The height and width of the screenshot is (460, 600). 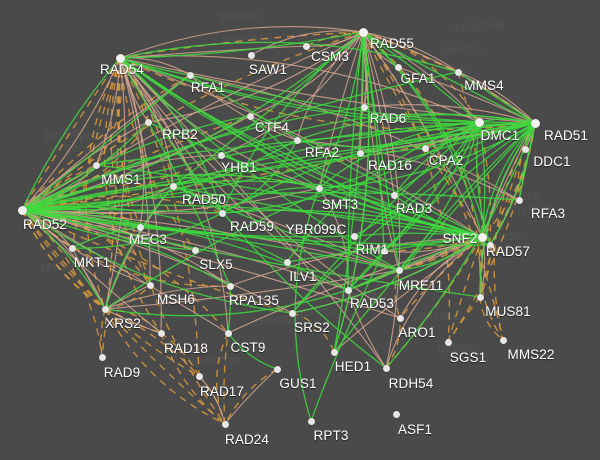 I want to click on graph-node-rpt3, so click(x=311, y=421).